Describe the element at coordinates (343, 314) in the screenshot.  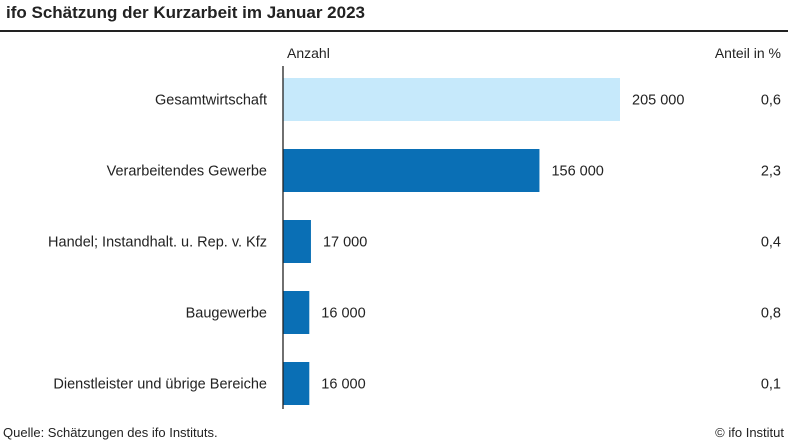
I see `value-label-3: 16 000` at that location.